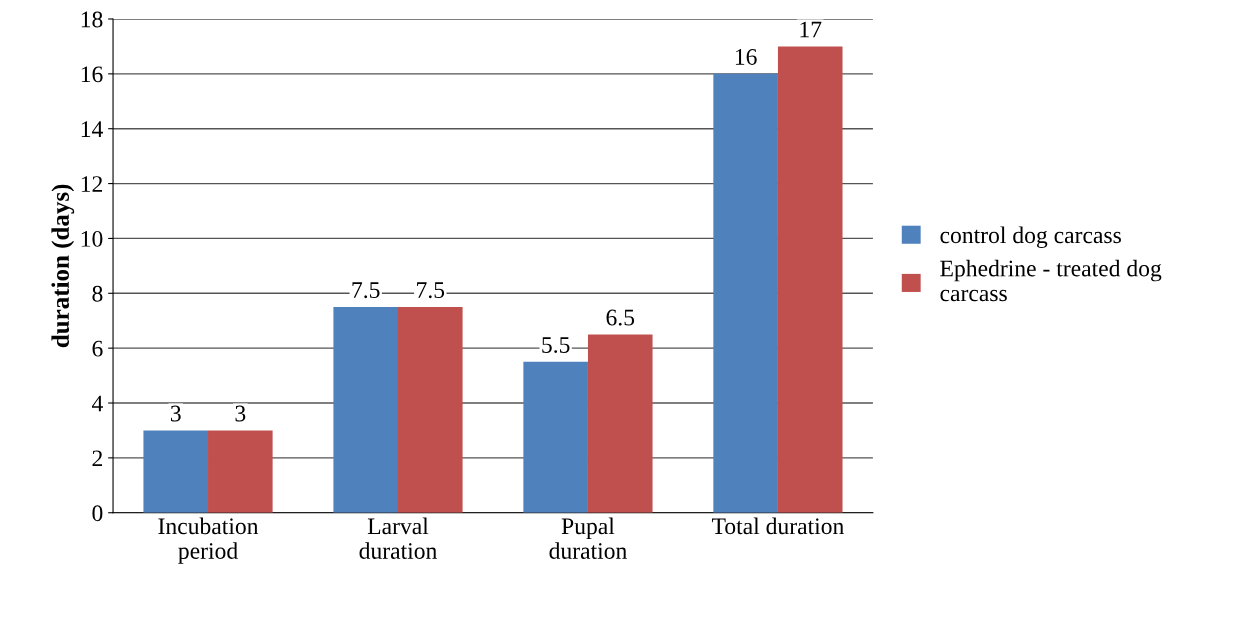  I want to click on data-label: 17, so click(811, 29).